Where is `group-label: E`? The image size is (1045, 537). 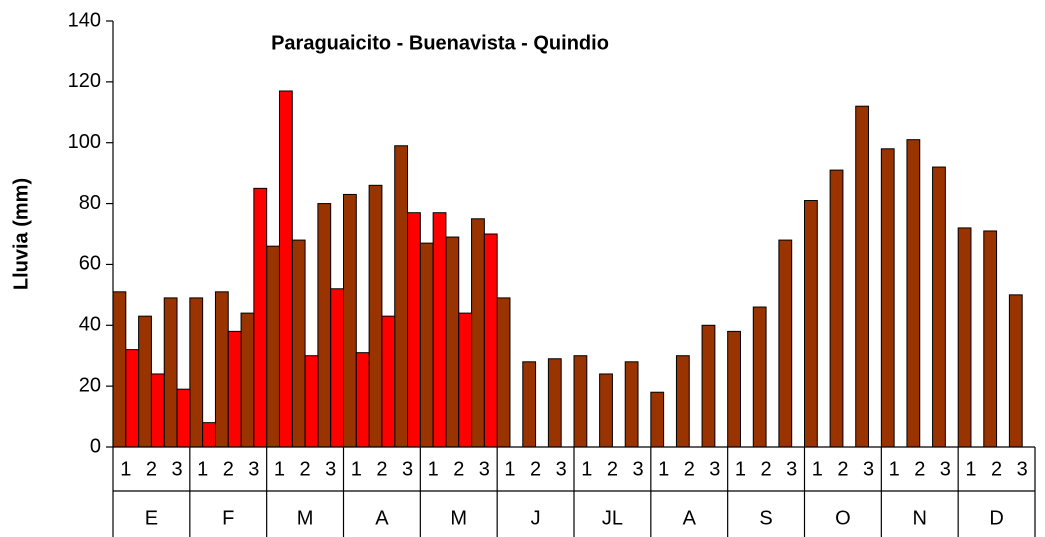
group-label: E is located at coordinates (151, 518).